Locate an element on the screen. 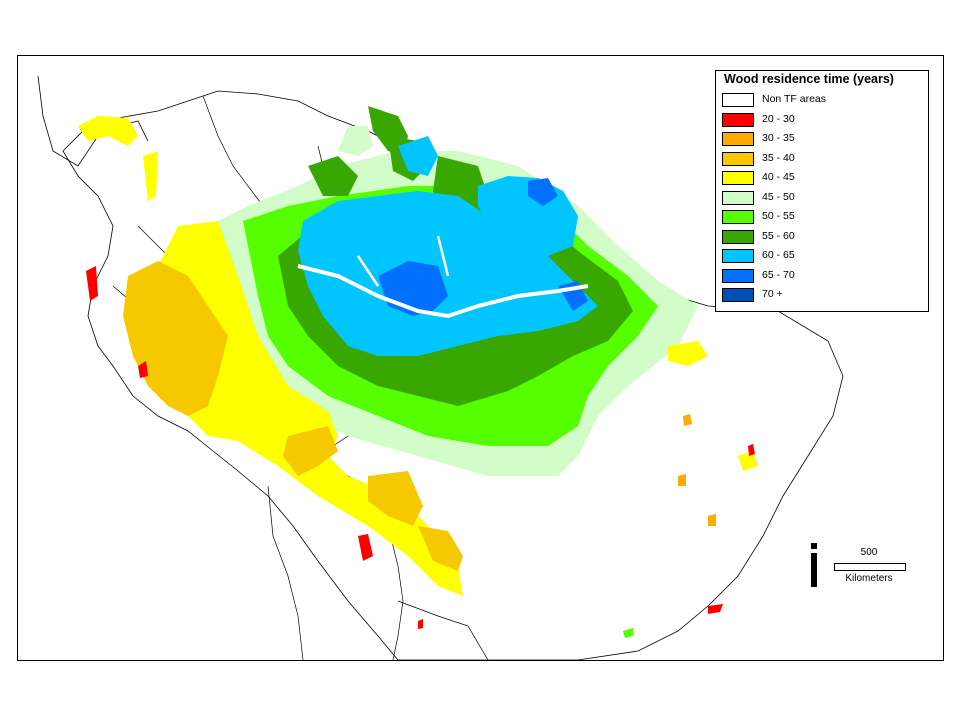  legend-label: 50 - 55 is located at coordinates (778, 216).